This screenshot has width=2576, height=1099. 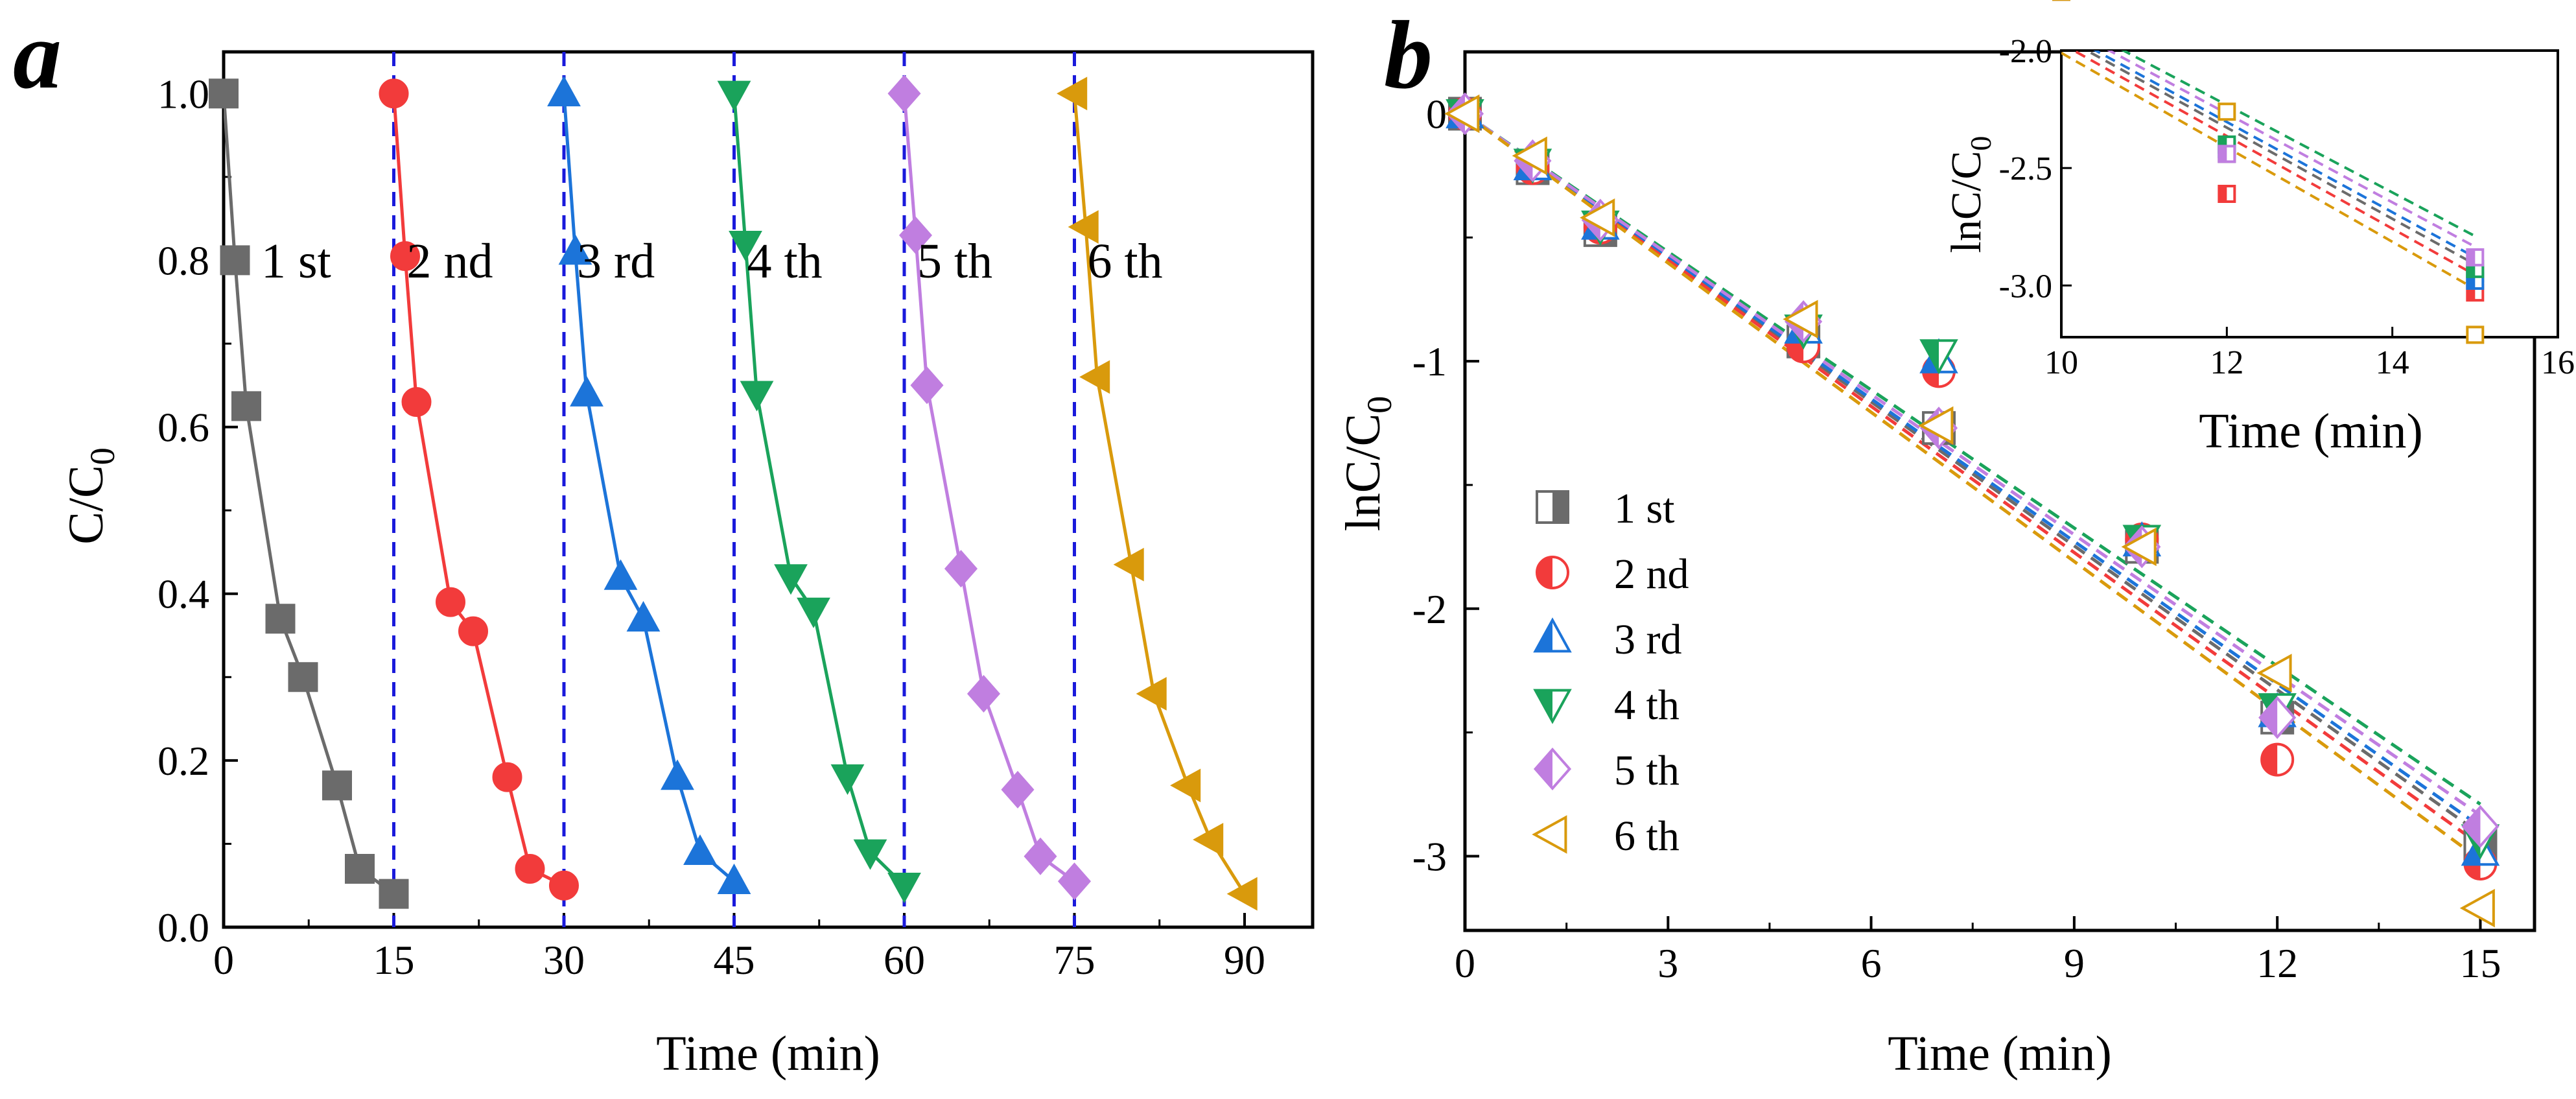 I want to click on y-tick-label: 0, so click(x=1436, y=114).